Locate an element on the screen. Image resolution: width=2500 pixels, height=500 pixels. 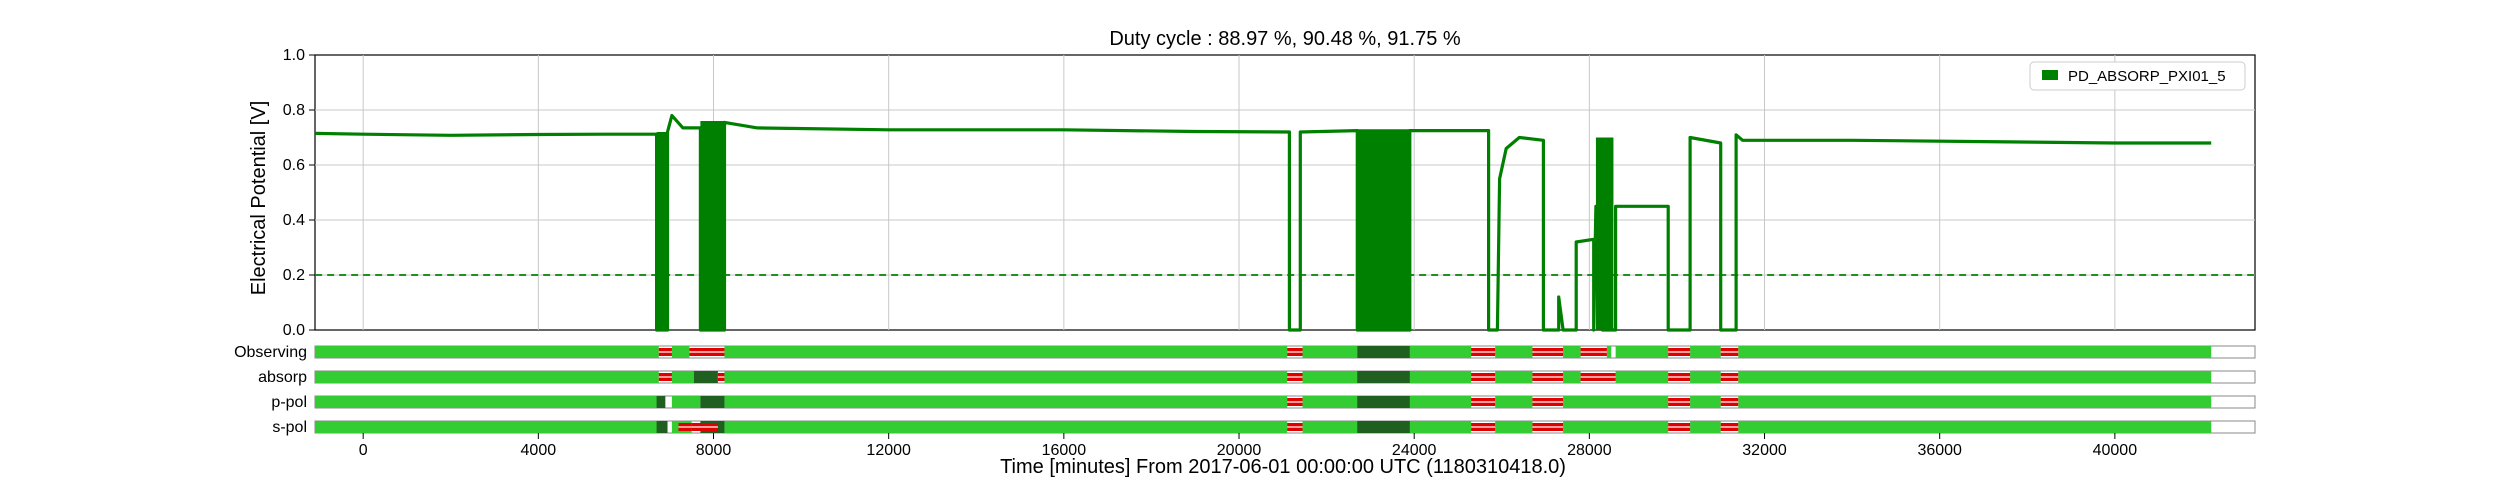
y-tick-label: 0.0 is located at coordinates (294, 330).